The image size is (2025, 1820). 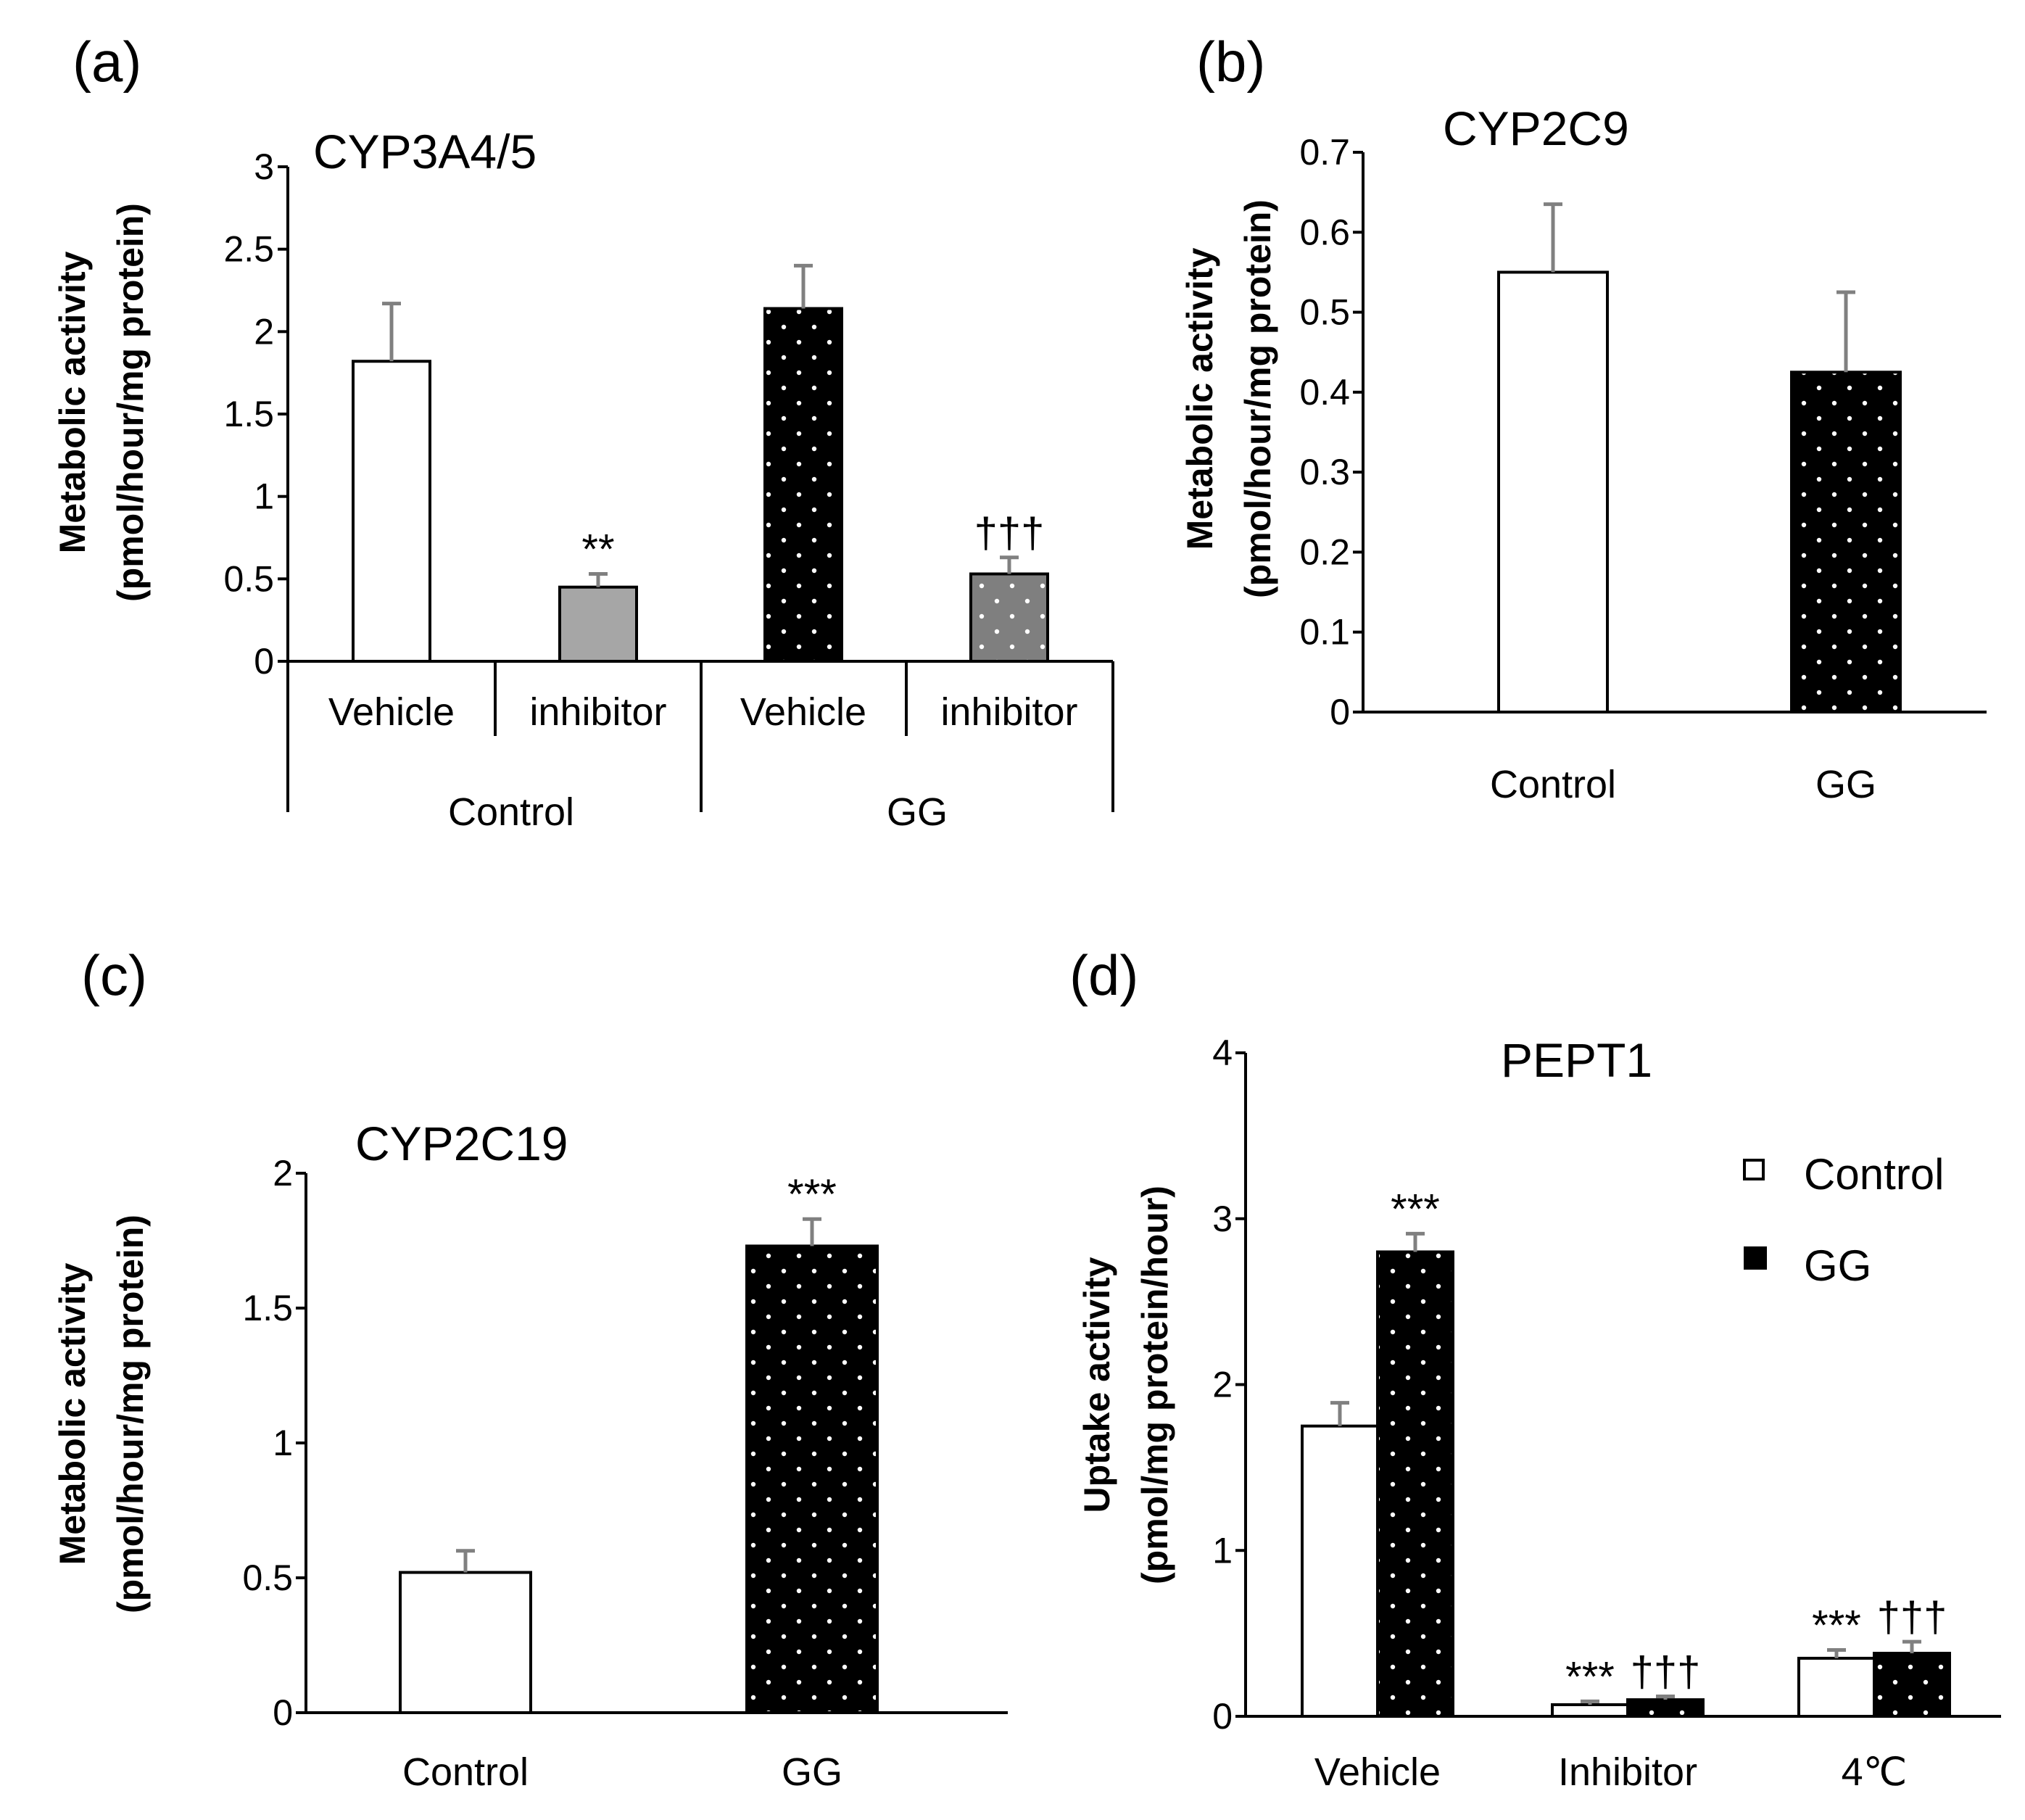 I want to click on panel-d-bar-gg-3-significance: †††, so click(x=1912, y=1617).